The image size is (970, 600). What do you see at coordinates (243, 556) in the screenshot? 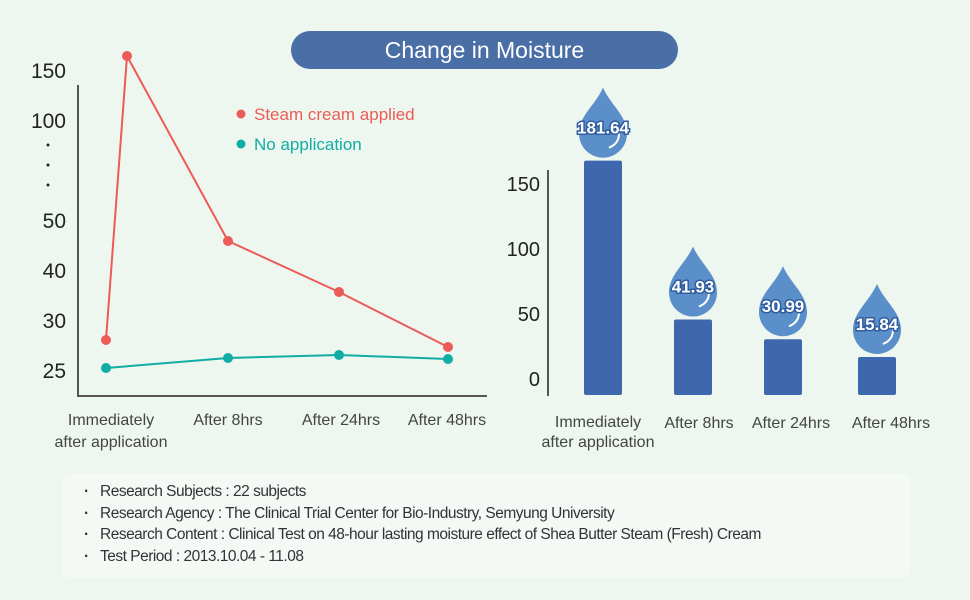
I see `info-value: 2013.10.04 - 11.08` at bounding box center [243, 556].